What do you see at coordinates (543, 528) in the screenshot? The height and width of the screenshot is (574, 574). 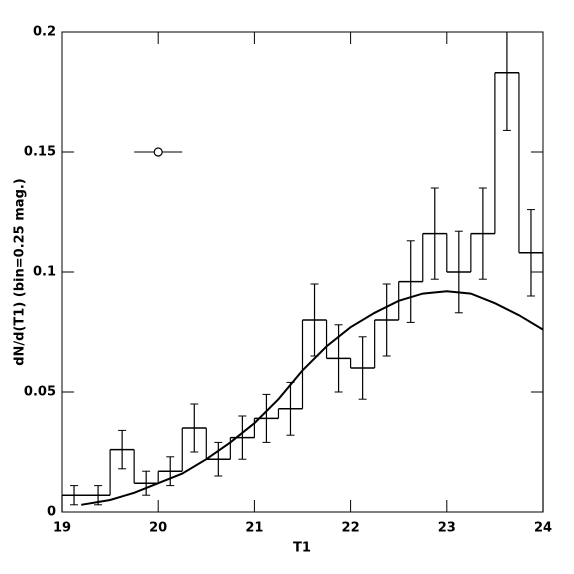 I see `x-tick-label: 24` at bounding box center [543, 528].